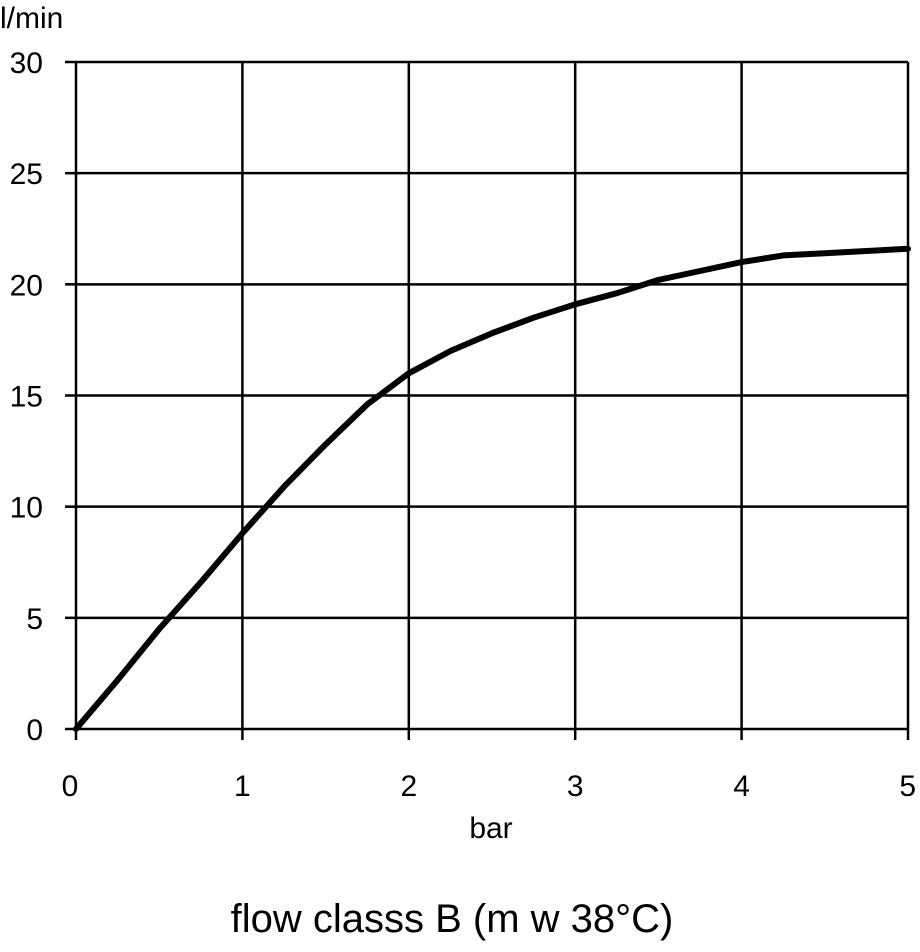 The width and height of the screenshot is (920, 952). Describe the element at coordinates (907, 786) in the screenshot. I see `x-tick-label: 5` at that location.